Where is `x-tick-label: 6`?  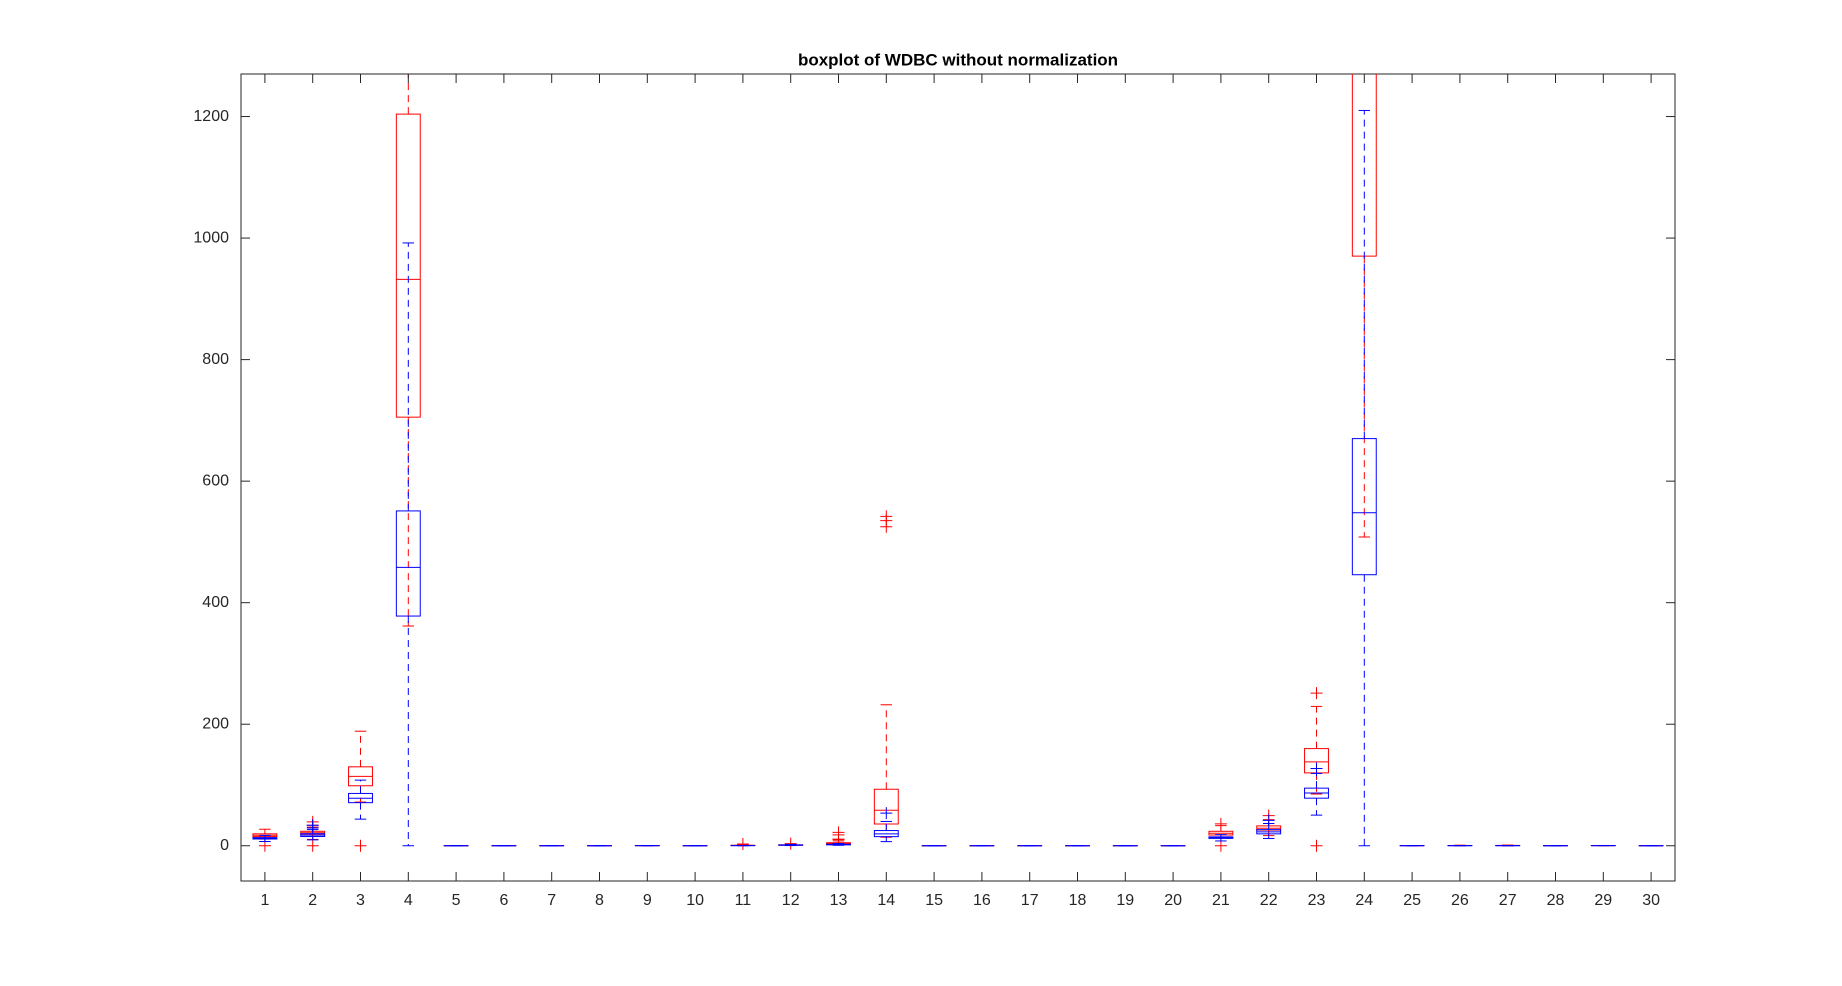 x-tick-label: 6 is located at coordinates (503, 900).